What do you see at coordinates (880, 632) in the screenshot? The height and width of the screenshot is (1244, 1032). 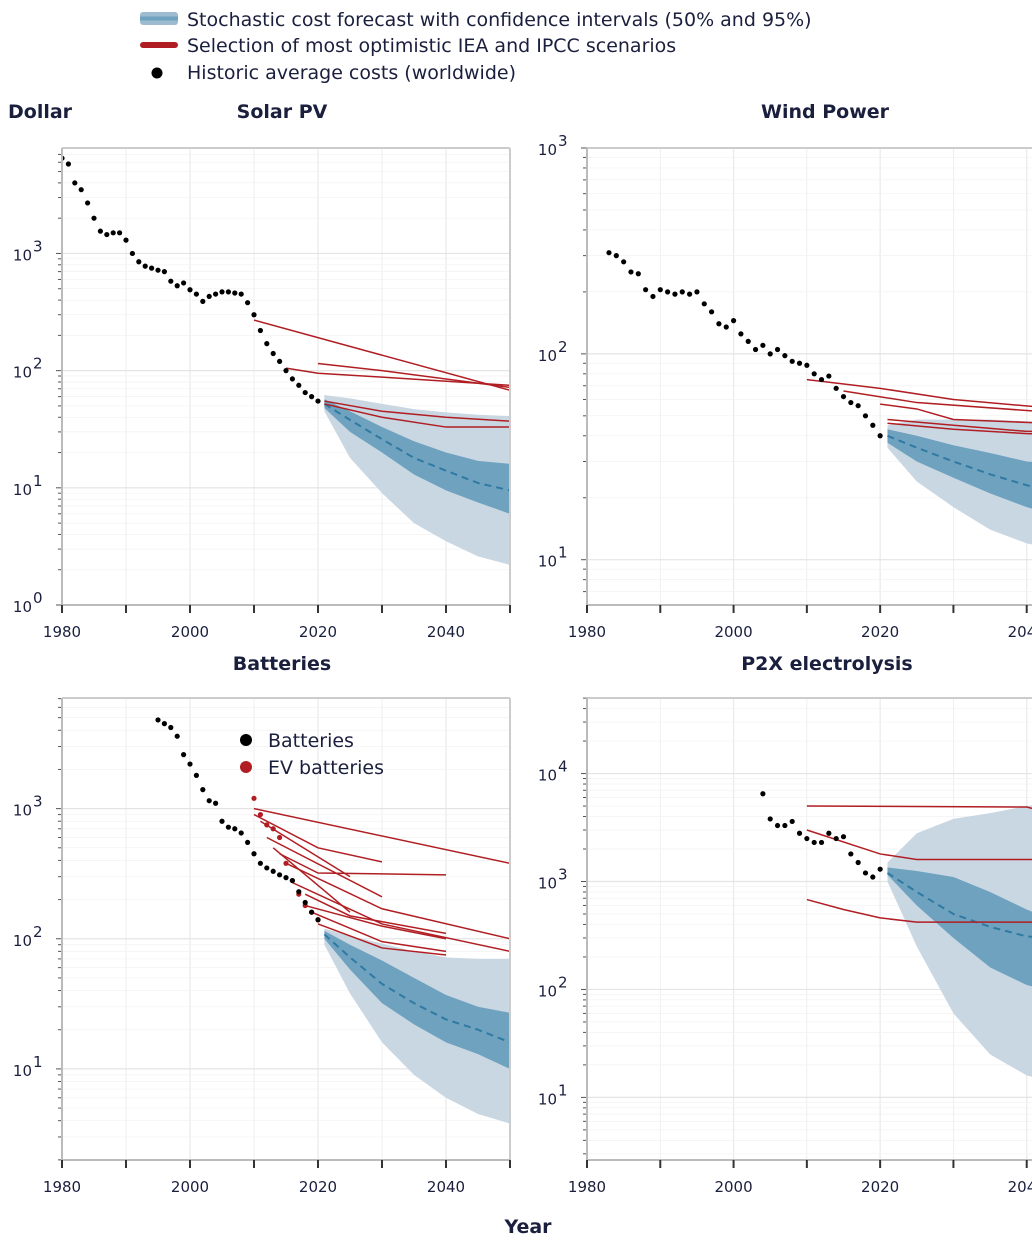 I see `x-tick-label: 2020` at bounding box center [880, 632].